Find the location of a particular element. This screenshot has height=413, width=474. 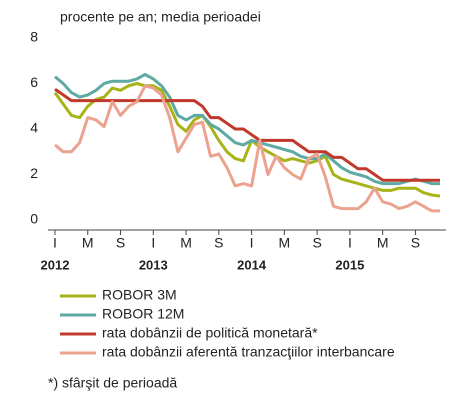

legend-label: rata dobânzii de politică monetară* is located at coordinates (210, 333).